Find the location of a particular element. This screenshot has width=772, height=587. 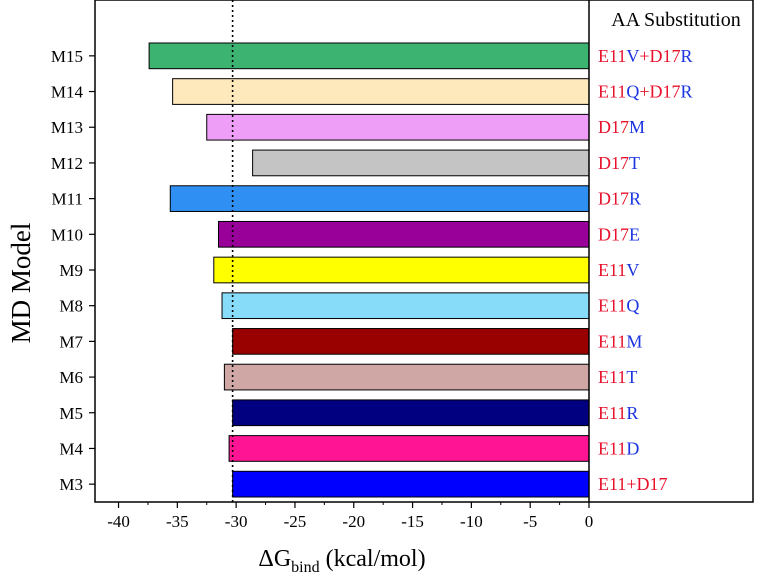

x-axis-title-main: ΔG is located at coordinates (274, 559).